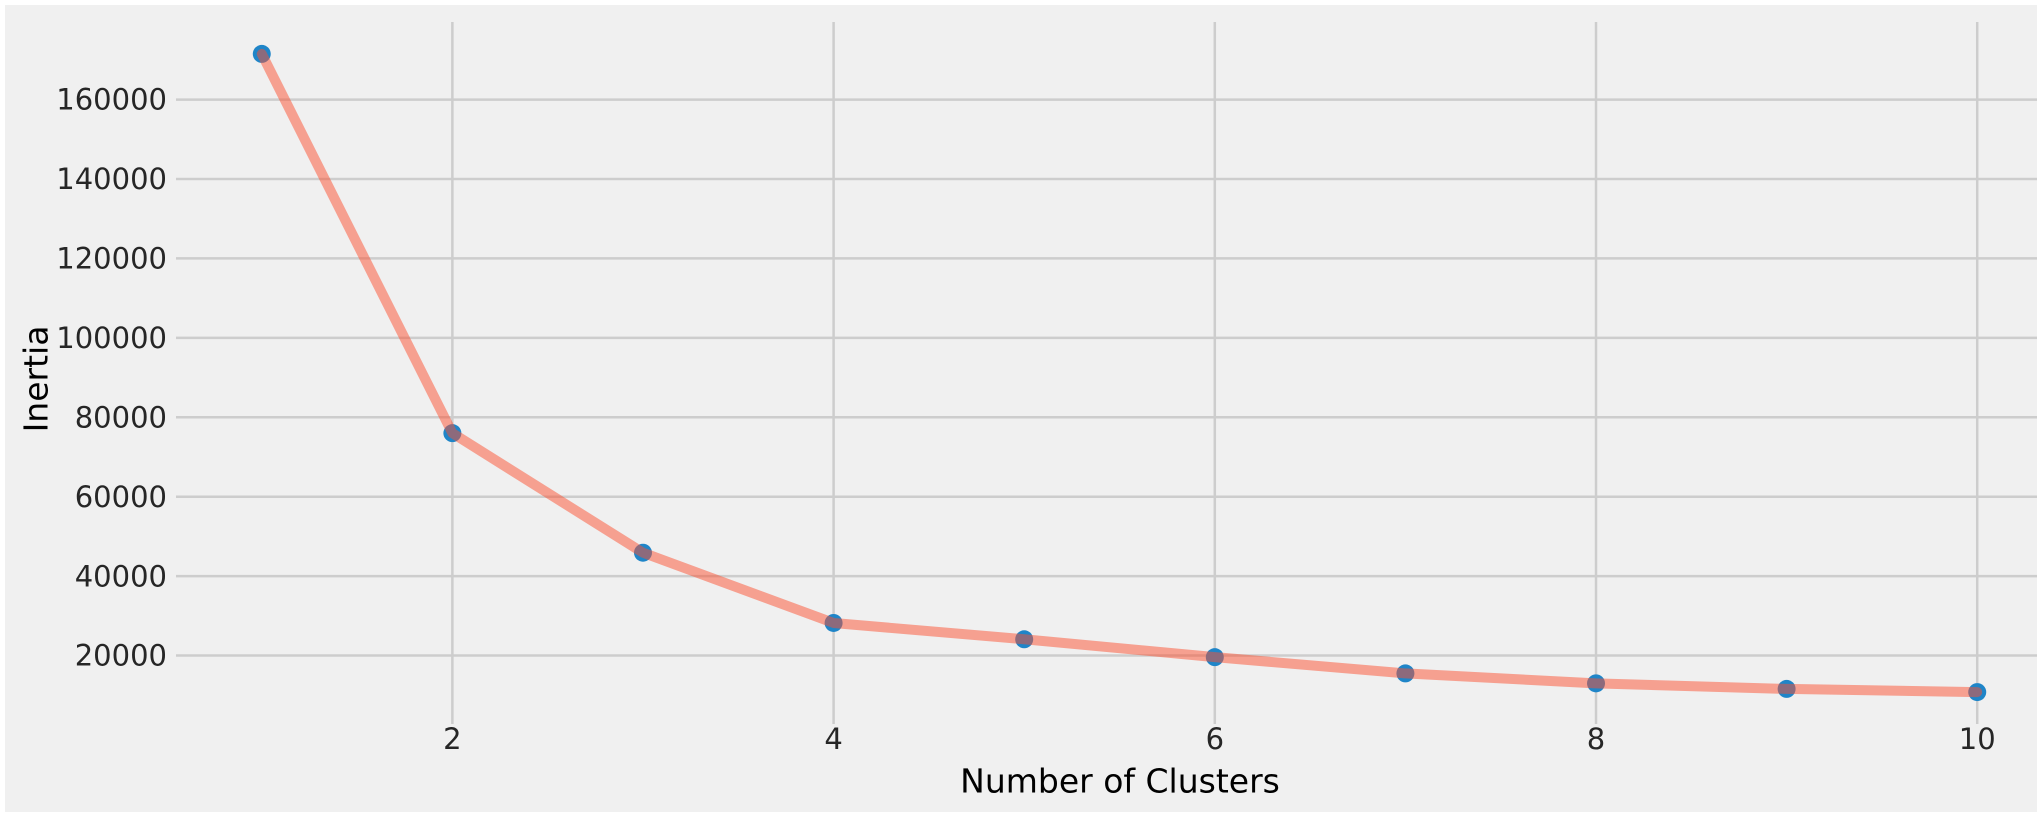 This screenshot has width=2037, height=832. Describe the element at coordinates (452, 739) in the screenshot. I see `x-tick-label: 2` at that location.